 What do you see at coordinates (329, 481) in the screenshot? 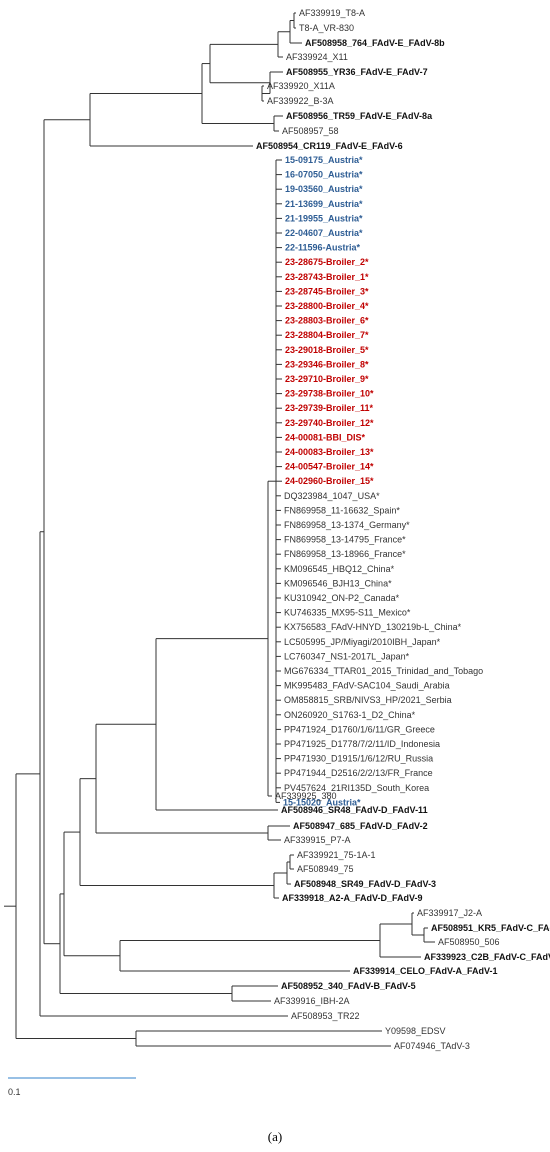
I see `taxon-label: 24-02960-Broiler_15*` at bounding box center [329, 481].